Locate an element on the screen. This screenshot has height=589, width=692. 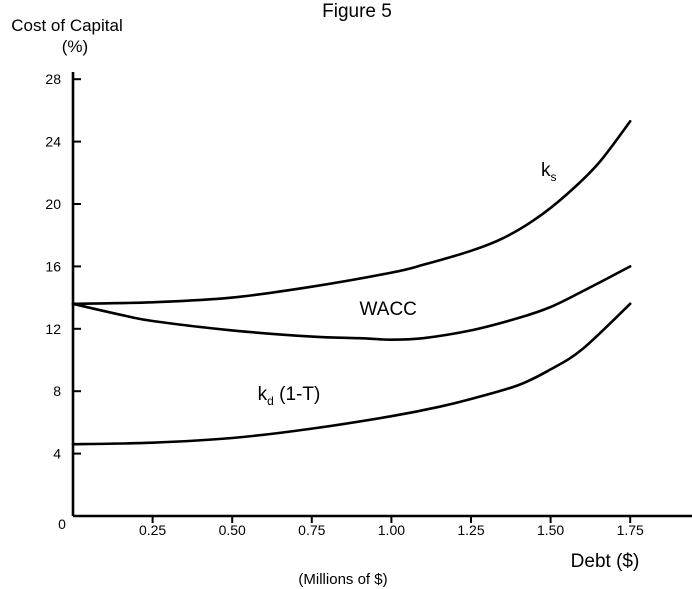
x-axis-label: Debt ($) is located at coordinates (605, 561).